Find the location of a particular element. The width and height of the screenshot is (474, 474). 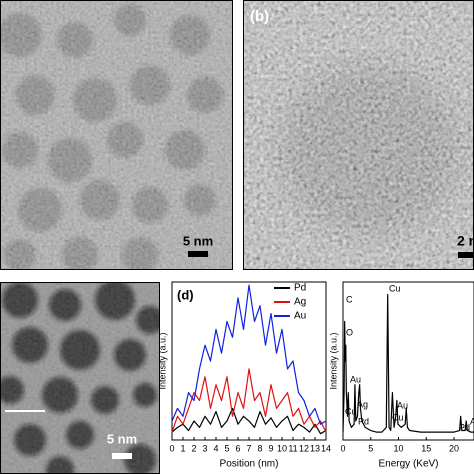

noise is located at coordinates (80, 378).